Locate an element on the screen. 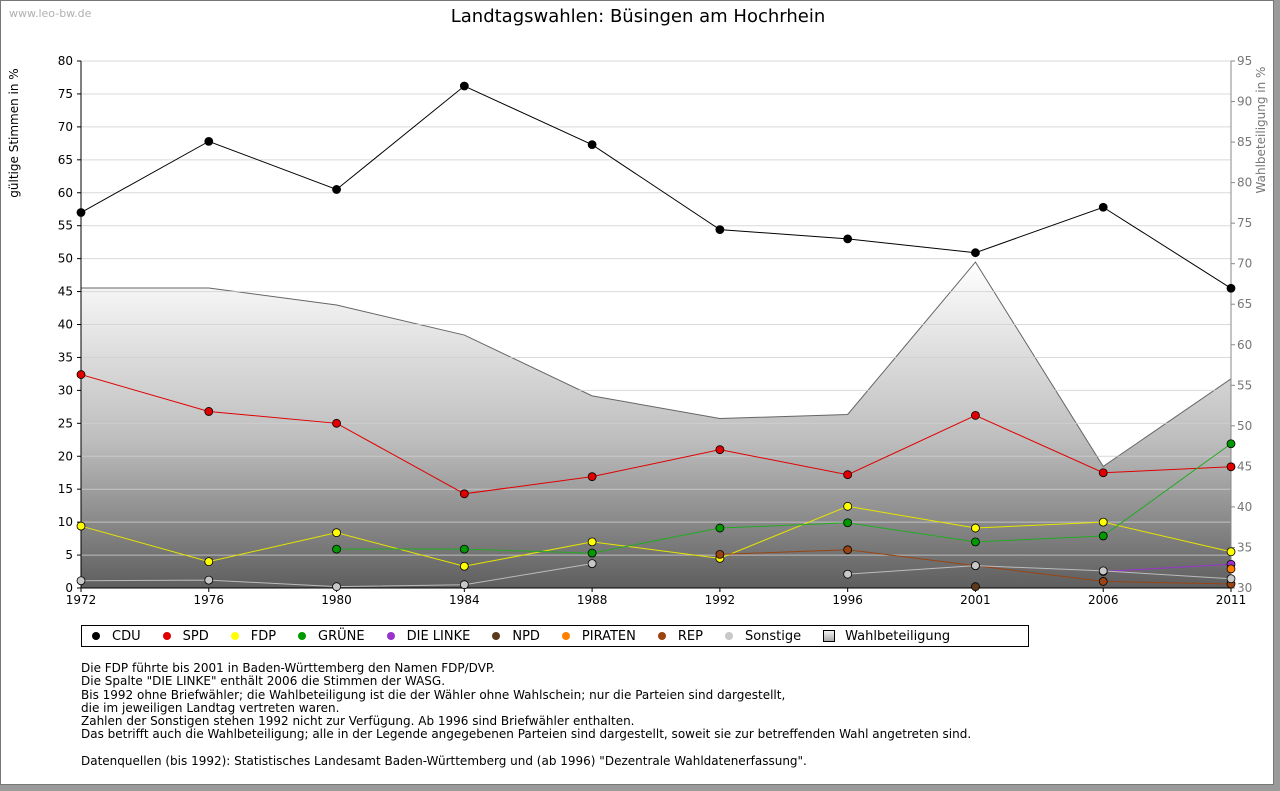 This screenshot has height=791, width=1280. y2-tick-label: 30 is located at coordinates (1244, 588).